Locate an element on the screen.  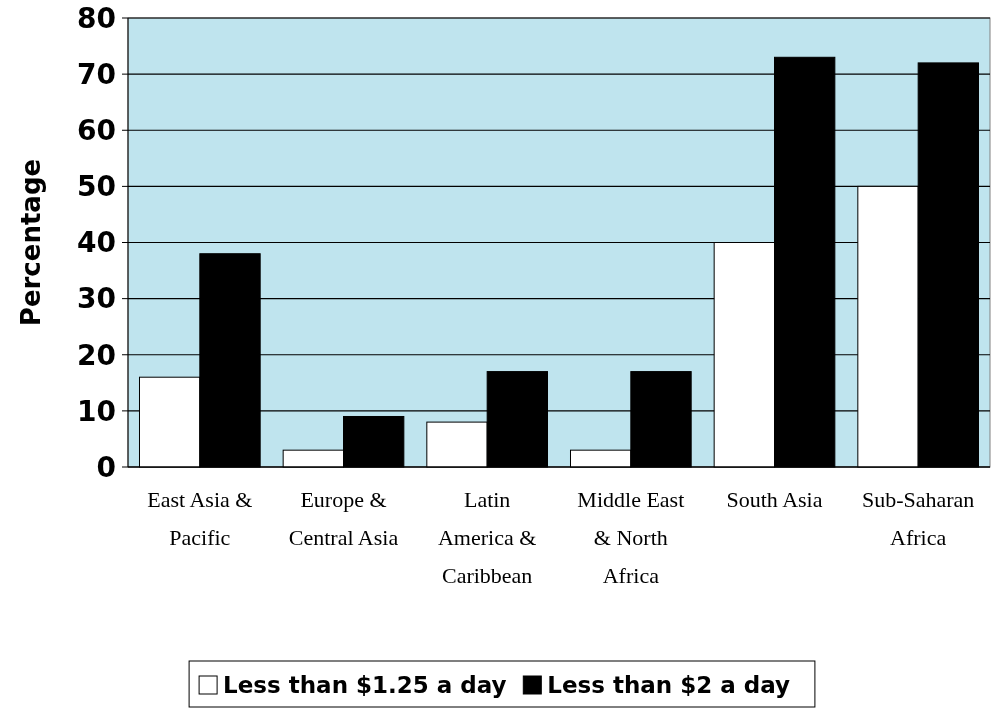
y-tick-label: 30 is located at coordinates (96, 299).